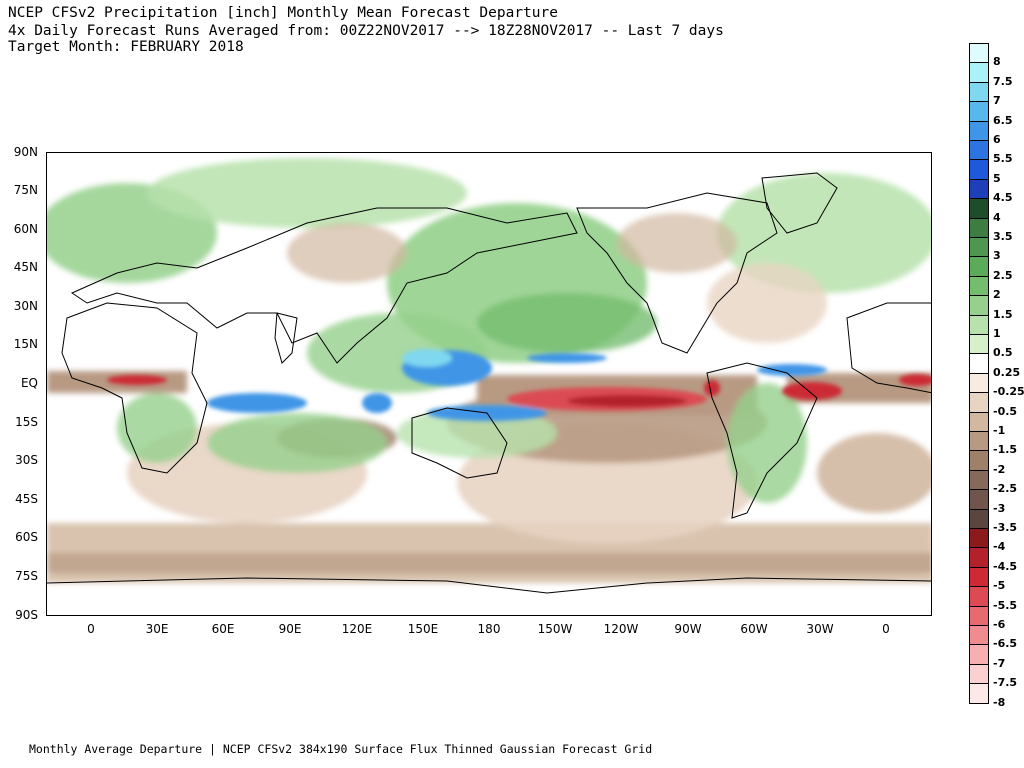 Image resolution: width=1024 pixels, height=768 pixels. What do you see at coordinates (621, 629) in the screenshot?
I see `lon-label-120W: 120W` at bounding box center [621, 629].